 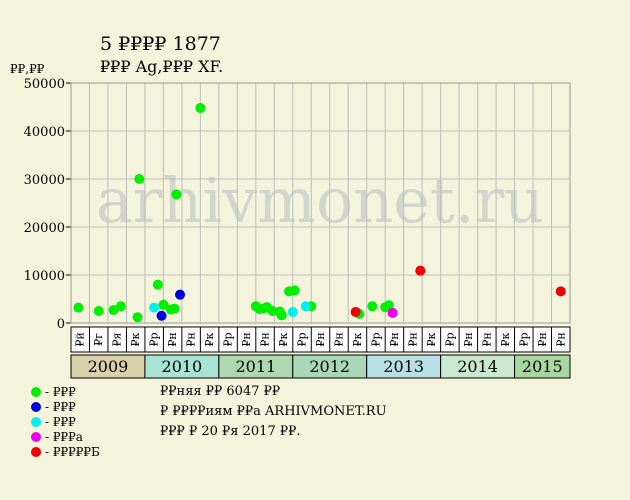 What do you see at coordinates (44, 180) in the screenshot?
I see `y-tick-label: 30000` at bounding box center [44, 180].